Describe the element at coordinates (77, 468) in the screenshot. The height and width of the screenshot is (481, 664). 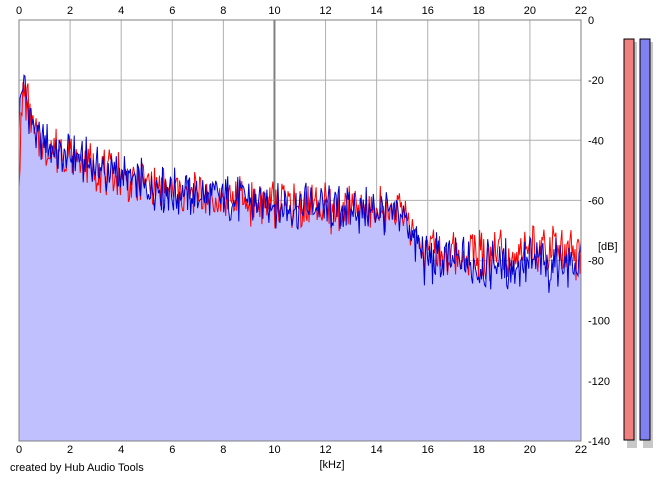
I see `credit-text: created by Hub Audio Tools` at that location.